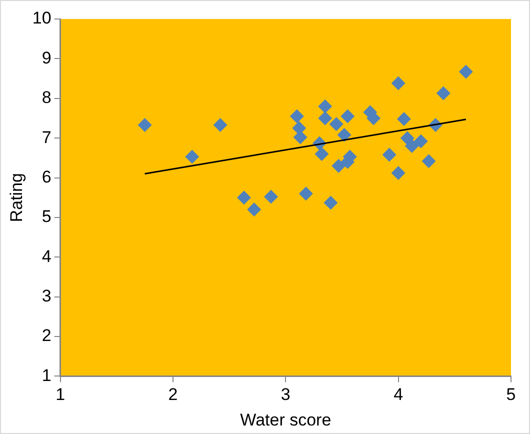 The width and height of the screenshot is (530, 434). What do you see at coordinates (16, 197) in the screenshot?
I see `y-axis-title: Rating` at bounding box center [16, 197].